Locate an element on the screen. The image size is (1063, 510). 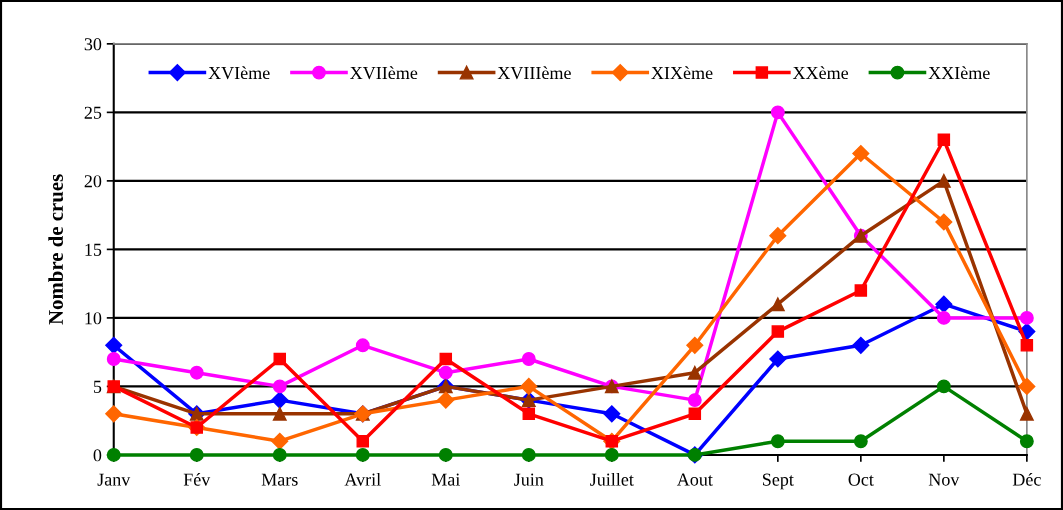
legend-label: XIXème is located at coordinates (682, 73).